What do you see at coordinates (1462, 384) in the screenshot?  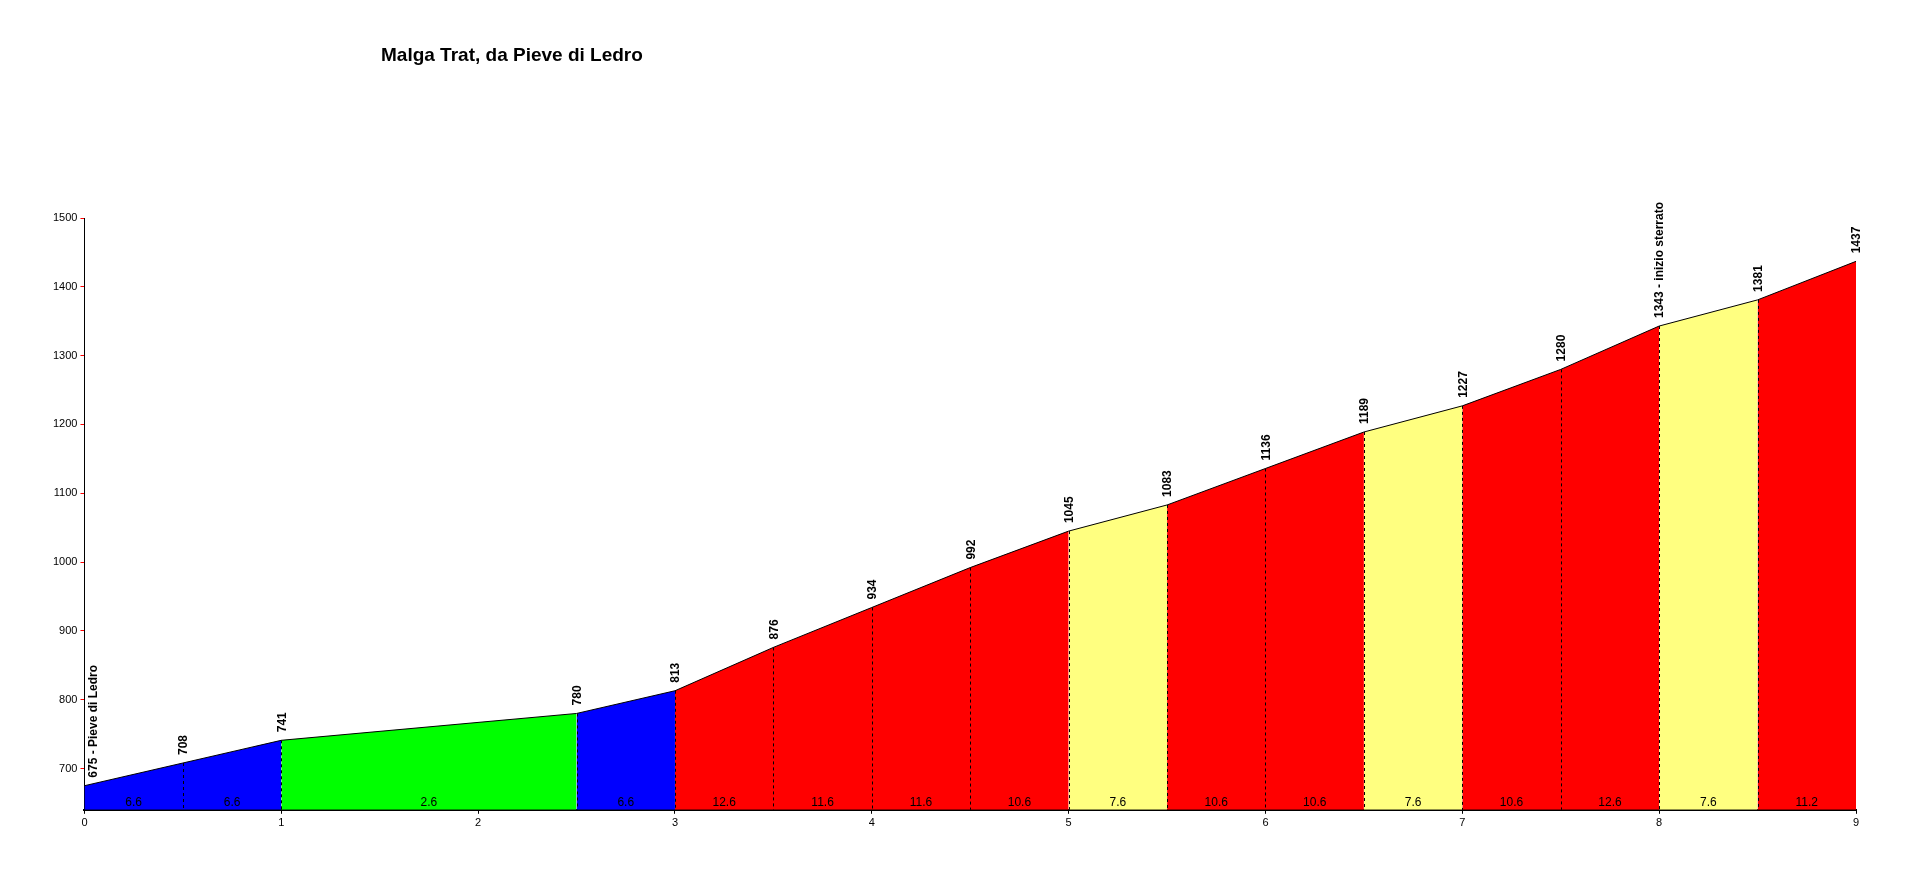 I see `data-label: 1227` at bounding box center [1462, 384].